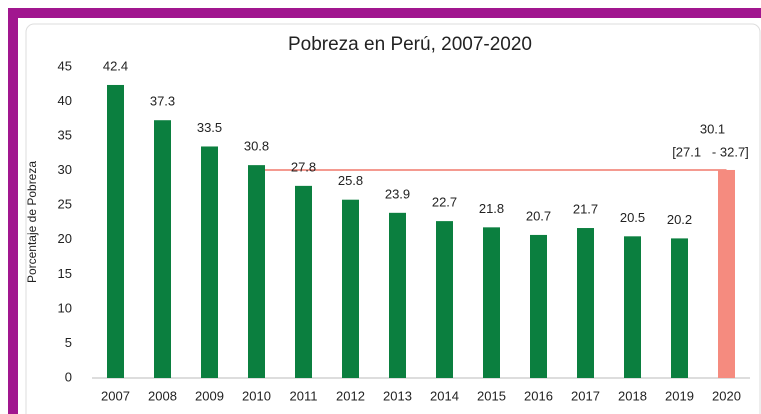 This screenshot has height=414, width=761. Describe the element at coordinates (65, 100) in the screenshot. I see `y-tick-label: 40` at that location.